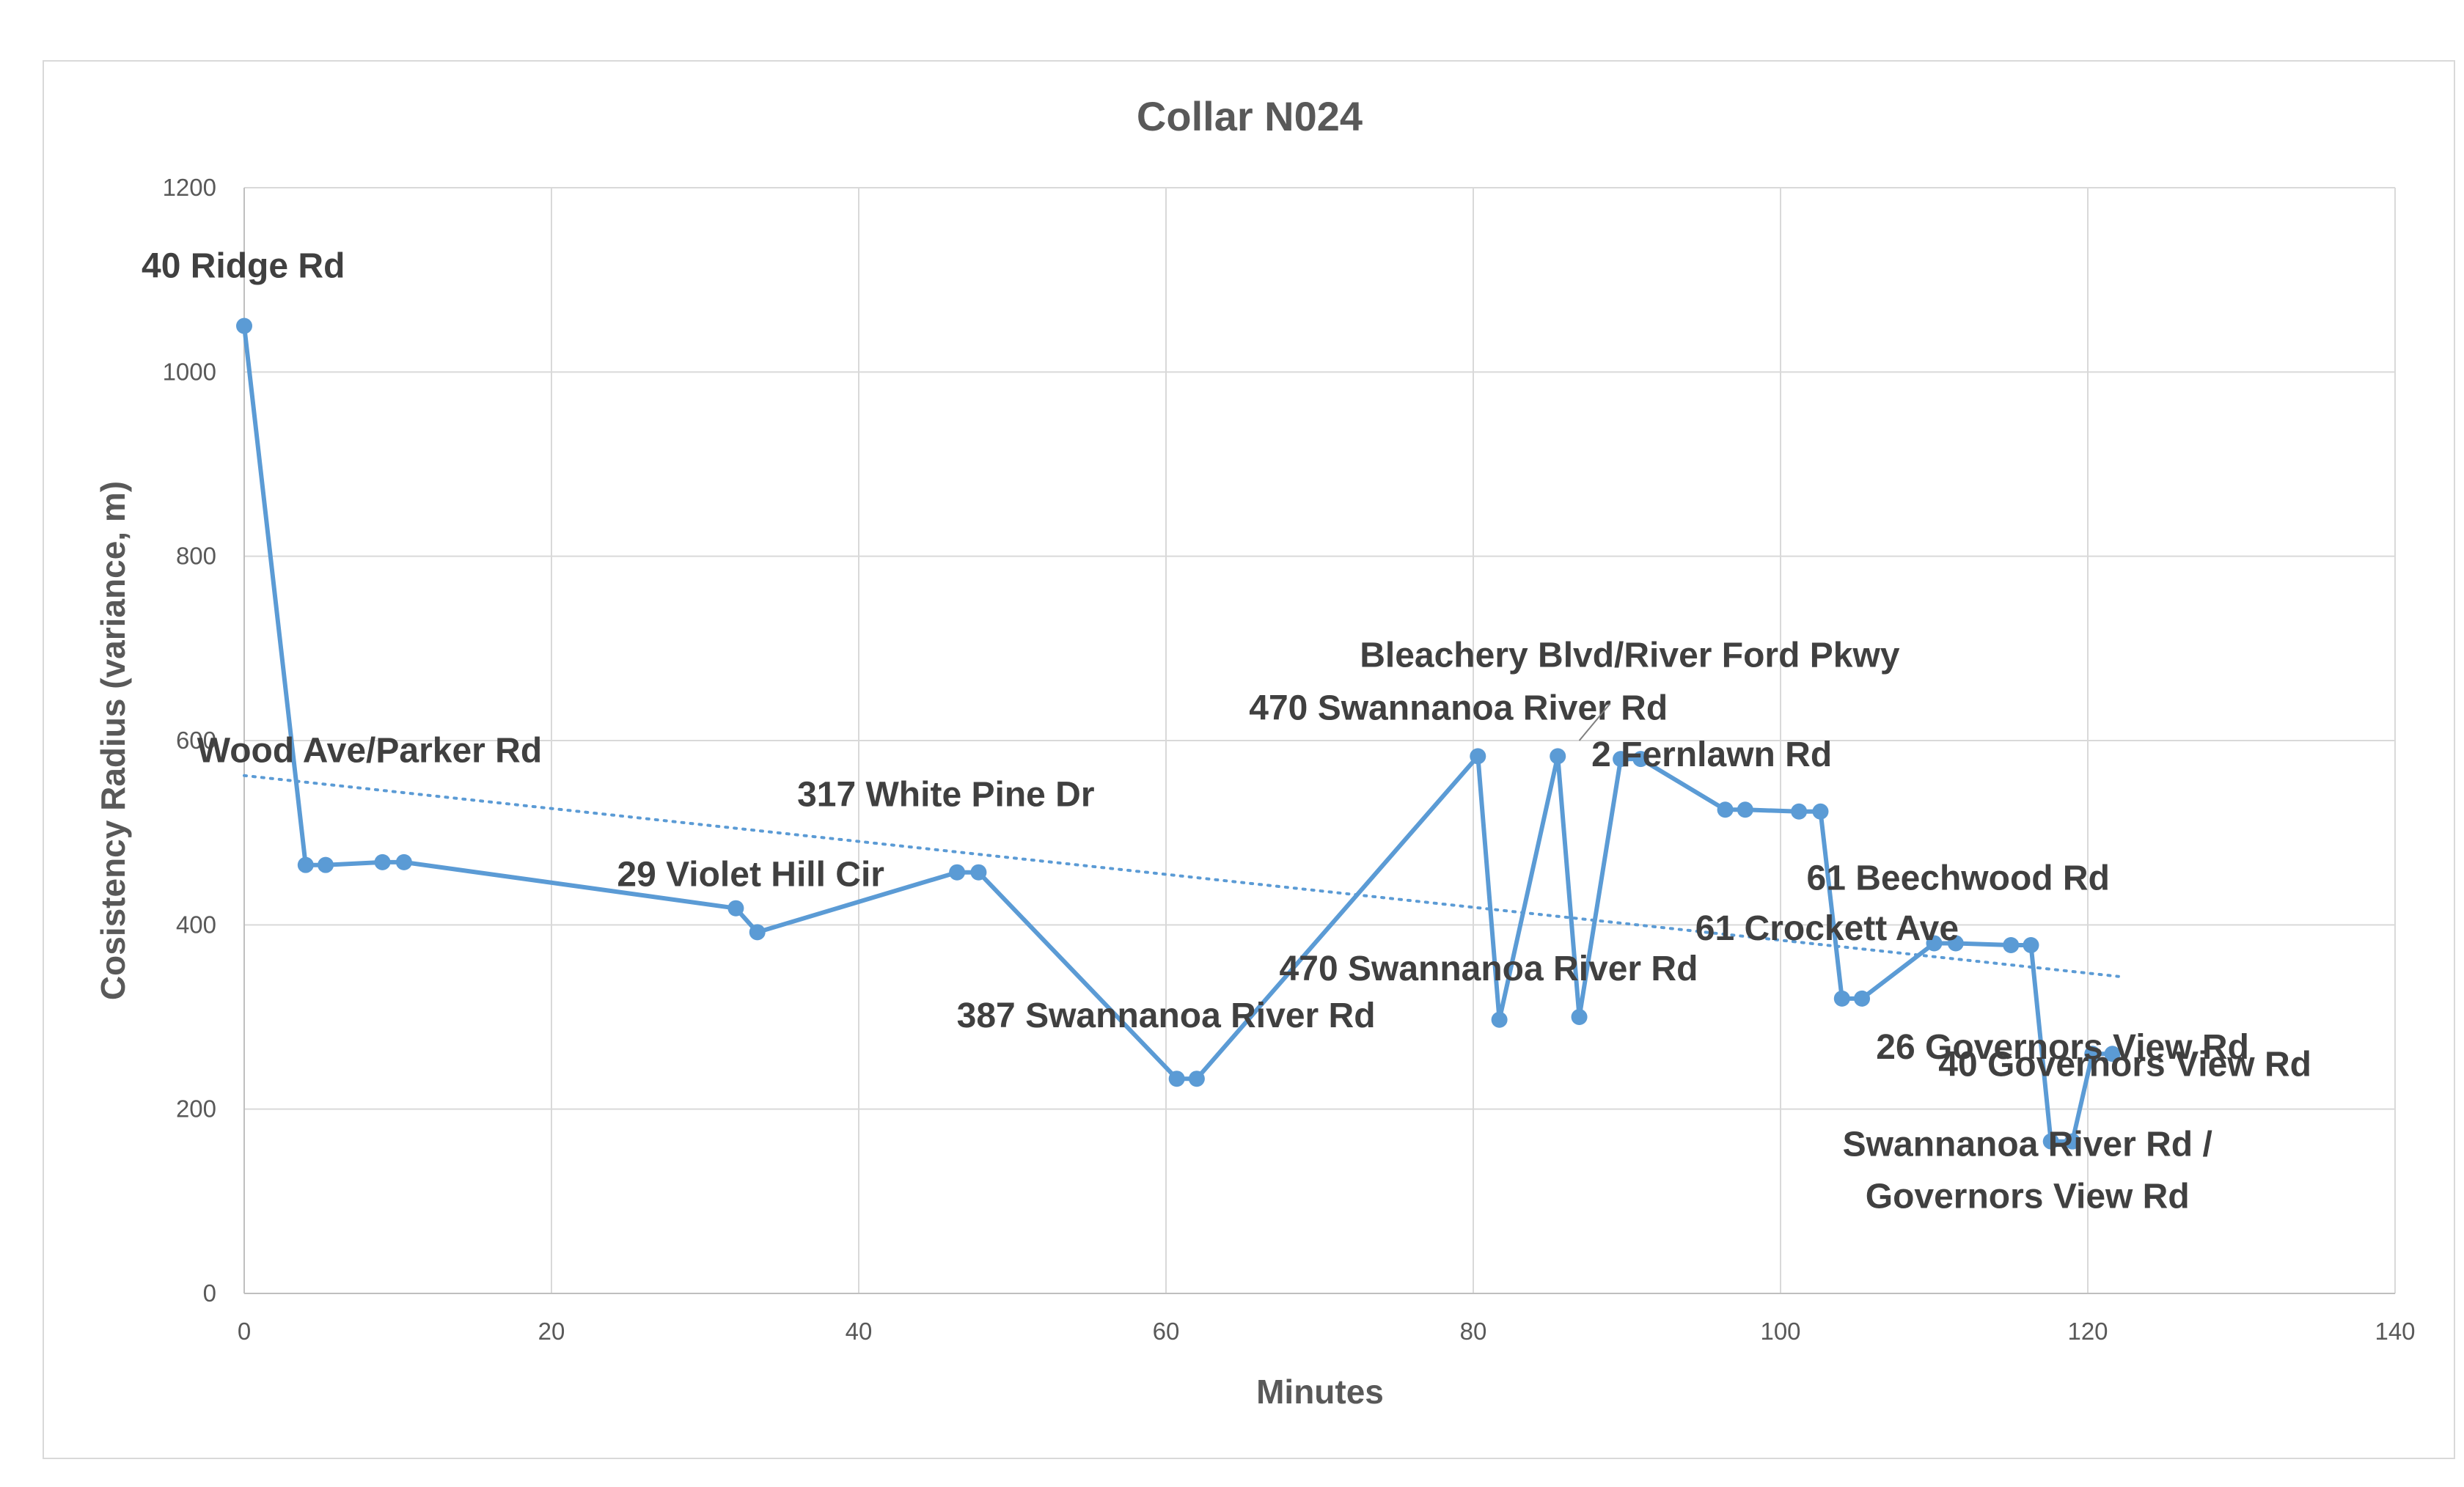 Image resolution: width=2464 pixels, height=1487 pixels. What do you see at coordinates (243, 266) in the screenshot?
I see `point-annotation: 40 Ridge Rd` at bounding box center [243, 266].